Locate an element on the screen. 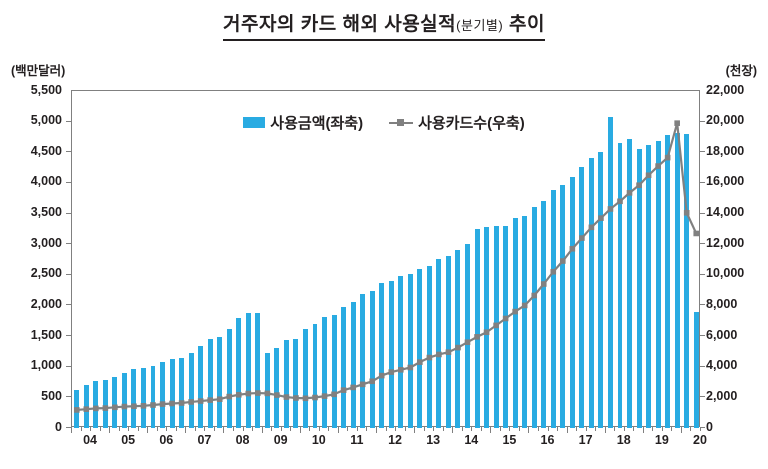 This screenshot has height=469, width=768. xtick-year-10: 10 is located at coordinates (318, 440).